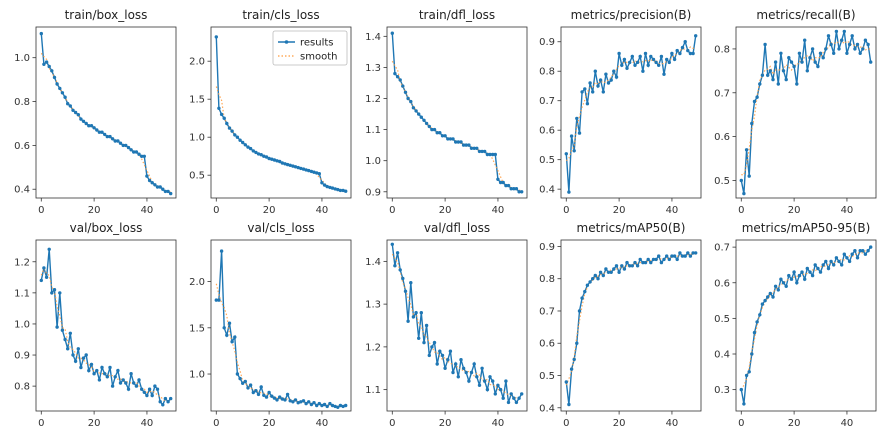  Describe the element at coordinates (147, 210) in the screenshot. I see `x-tick-label: 40` at that location.